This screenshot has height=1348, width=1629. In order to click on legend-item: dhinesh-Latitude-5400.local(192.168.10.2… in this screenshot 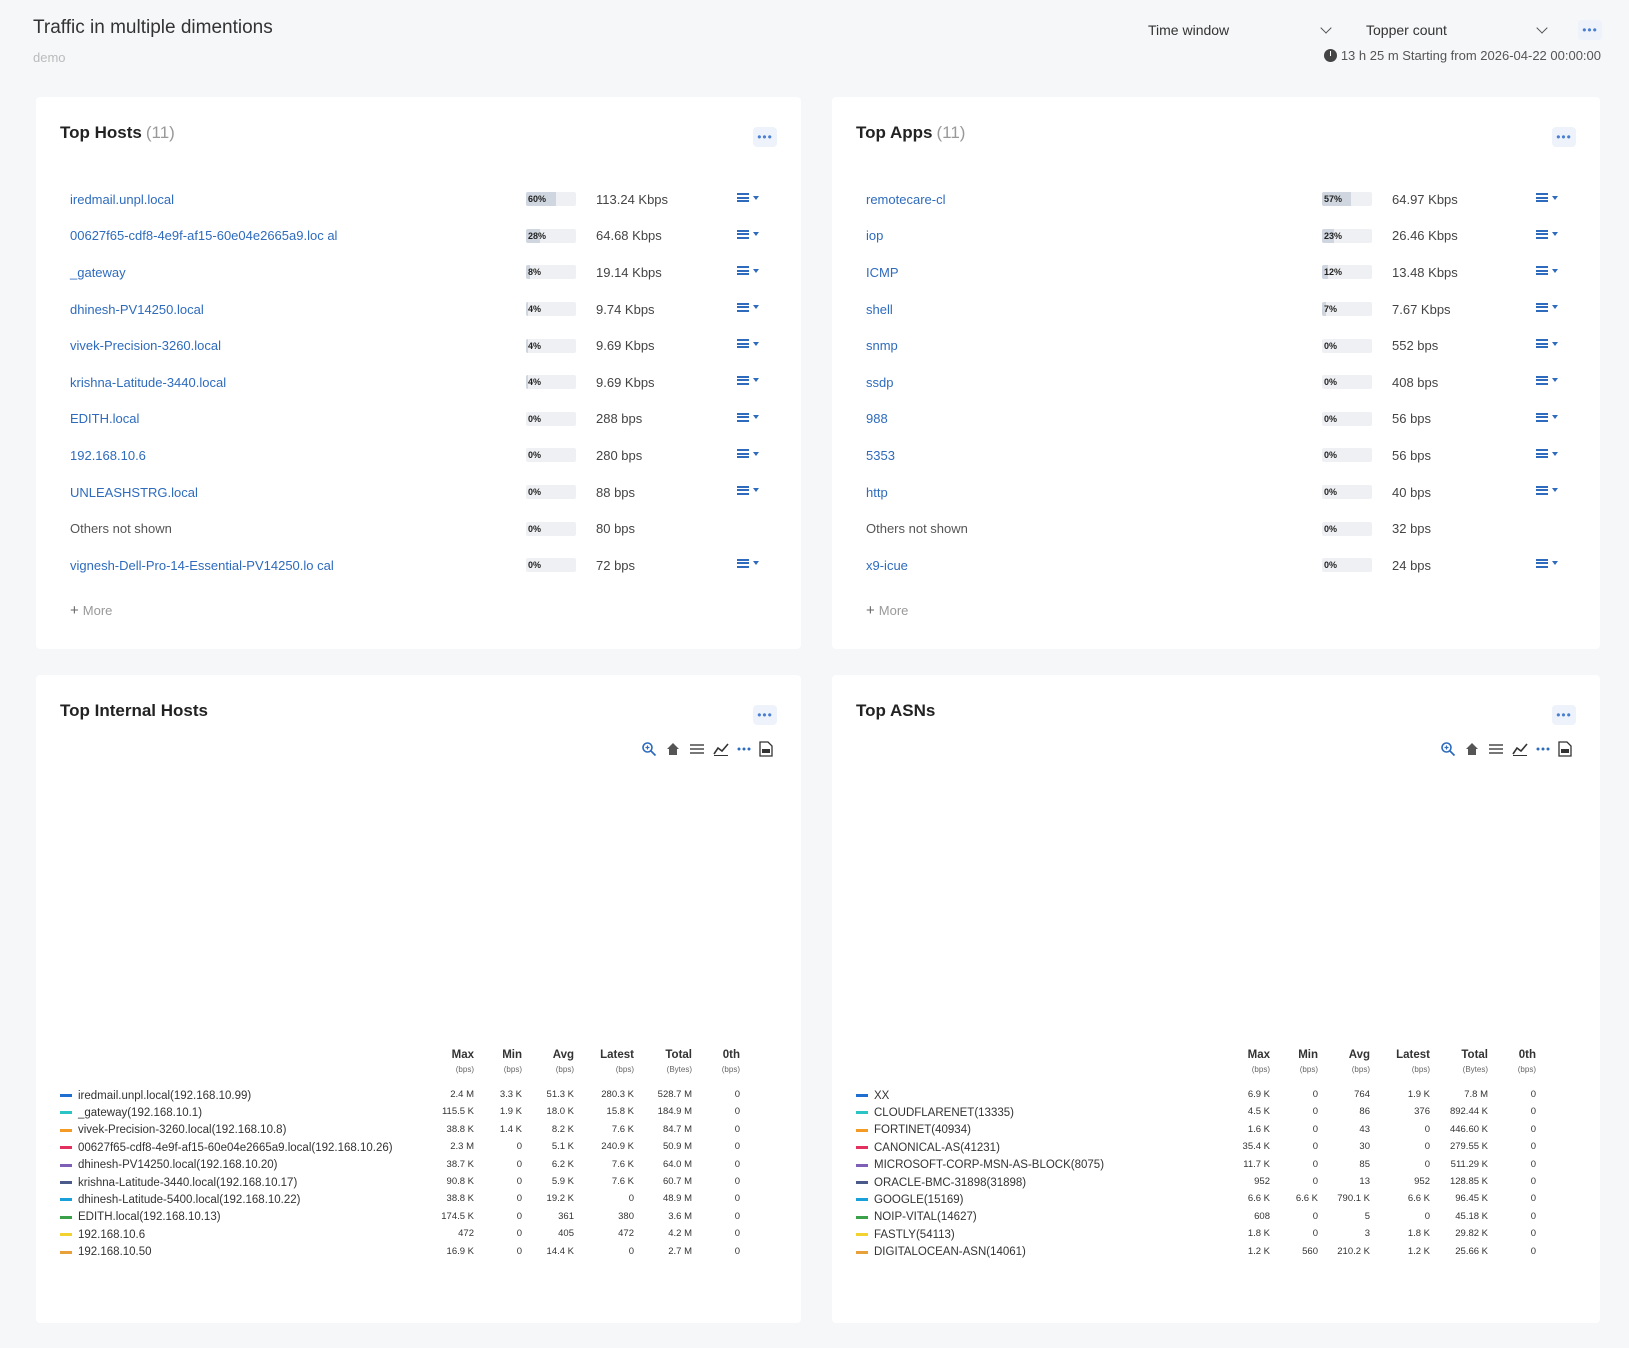, I will do `click(180, 1199)`.